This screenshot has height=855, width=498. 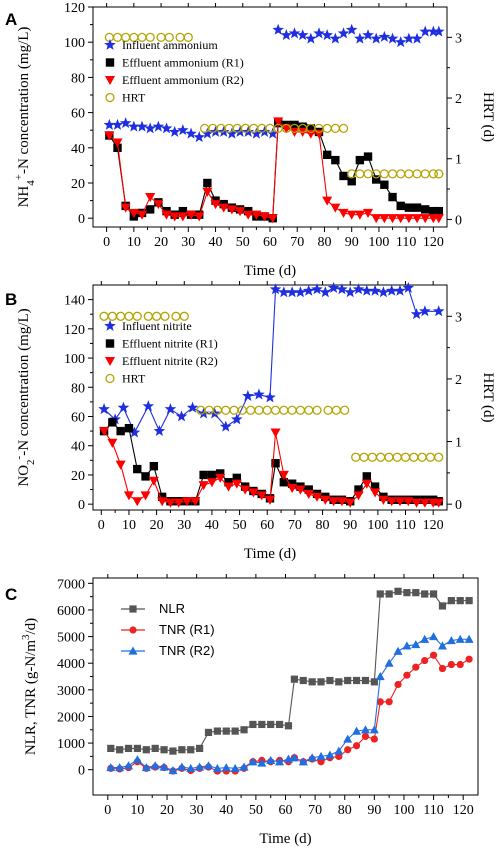 I want to click on series-hrt, so click(x=274, y=105).